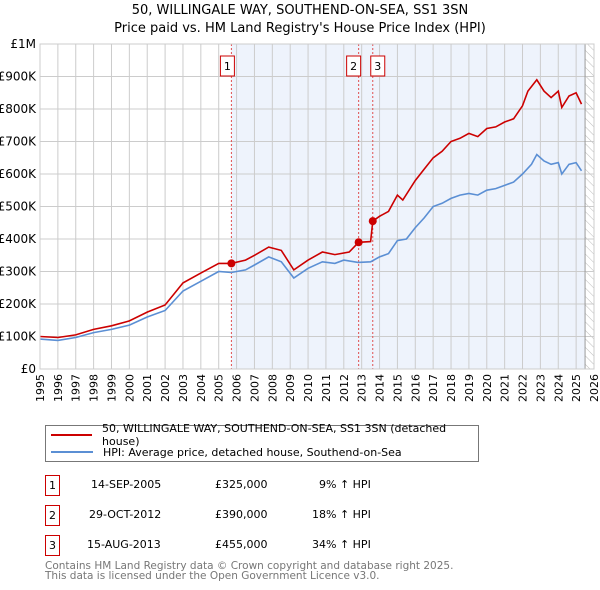 The width and height of the screenshot is (600, 590). Describe the element at coordinates (523, 388) in the screenshot. I see `x-tick-label: 2022` at that location.